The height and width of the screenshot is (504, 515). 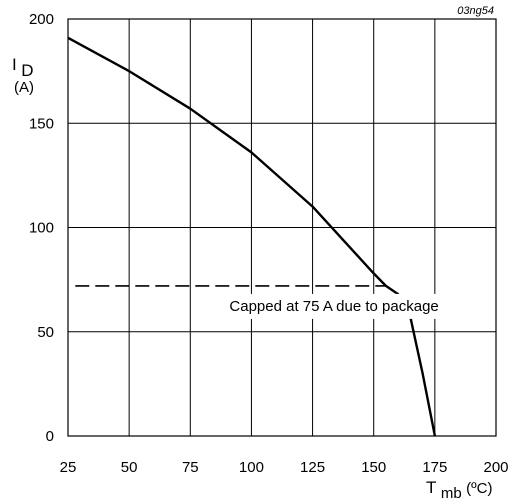 I want to click on y-axis-label-main: I, so click(x=14, y=64).